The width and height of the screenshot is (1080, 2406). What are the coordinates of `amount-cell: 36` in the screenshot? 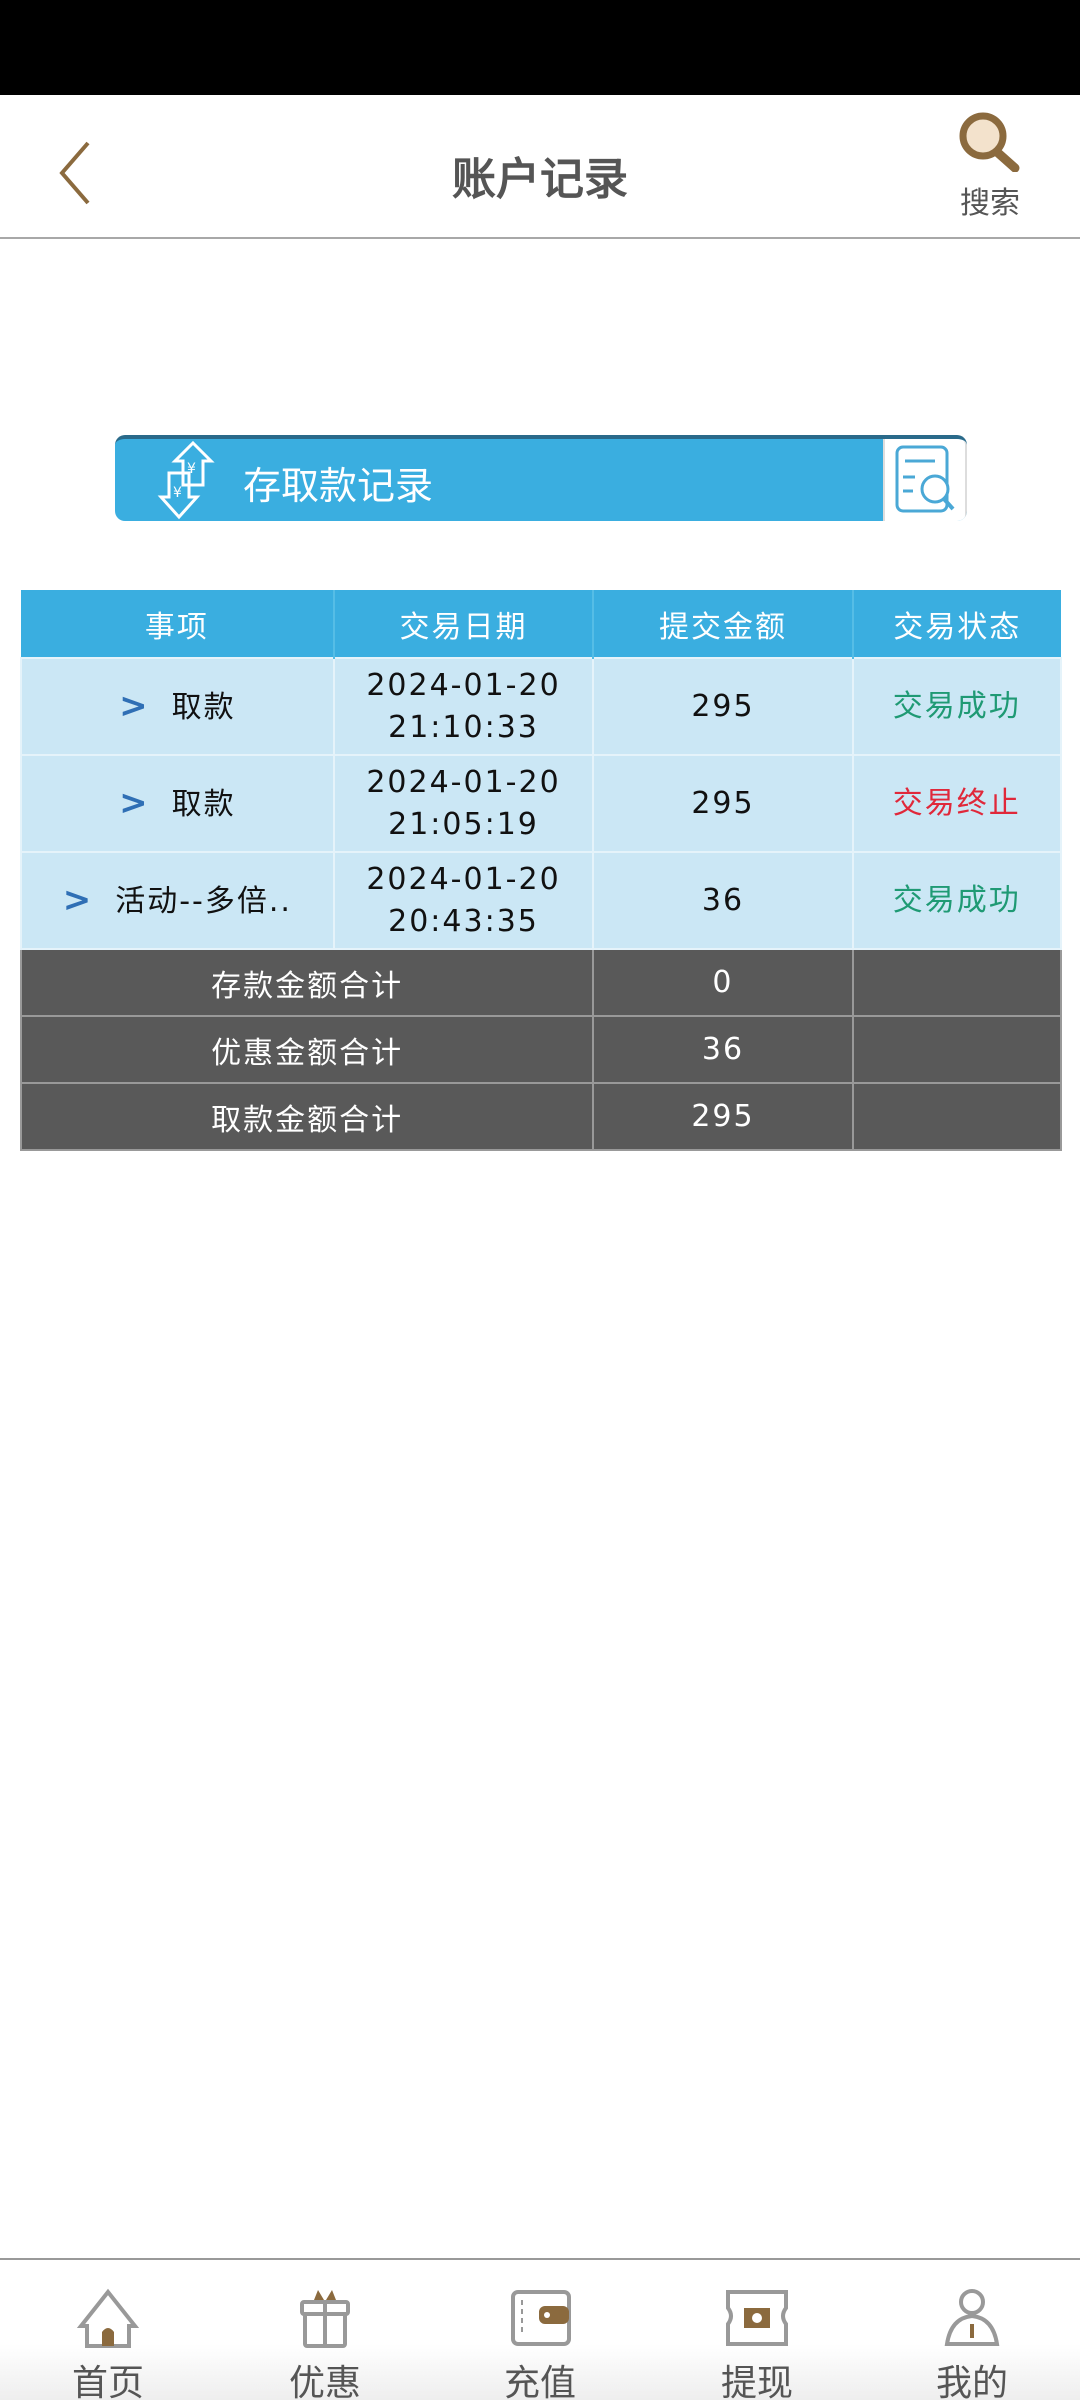 It's located at (723, 900).